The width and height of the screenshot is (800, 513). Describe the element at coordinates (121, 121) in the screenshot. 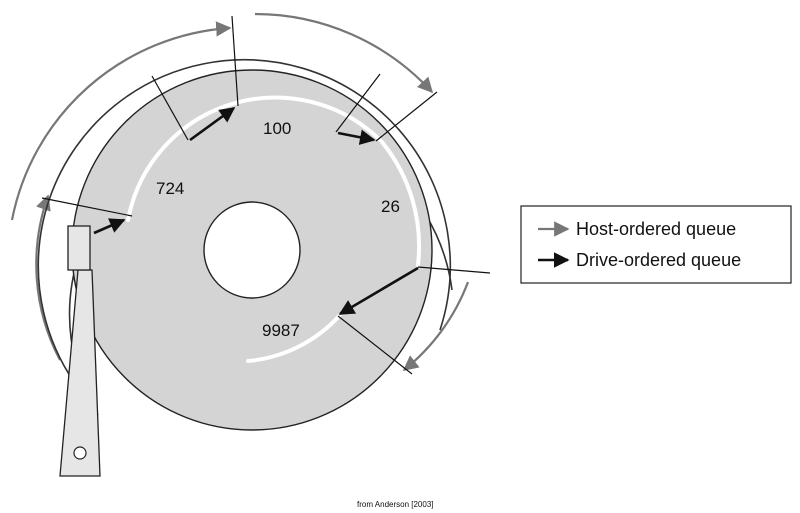

I see `host-path-outer-arc` at that location.